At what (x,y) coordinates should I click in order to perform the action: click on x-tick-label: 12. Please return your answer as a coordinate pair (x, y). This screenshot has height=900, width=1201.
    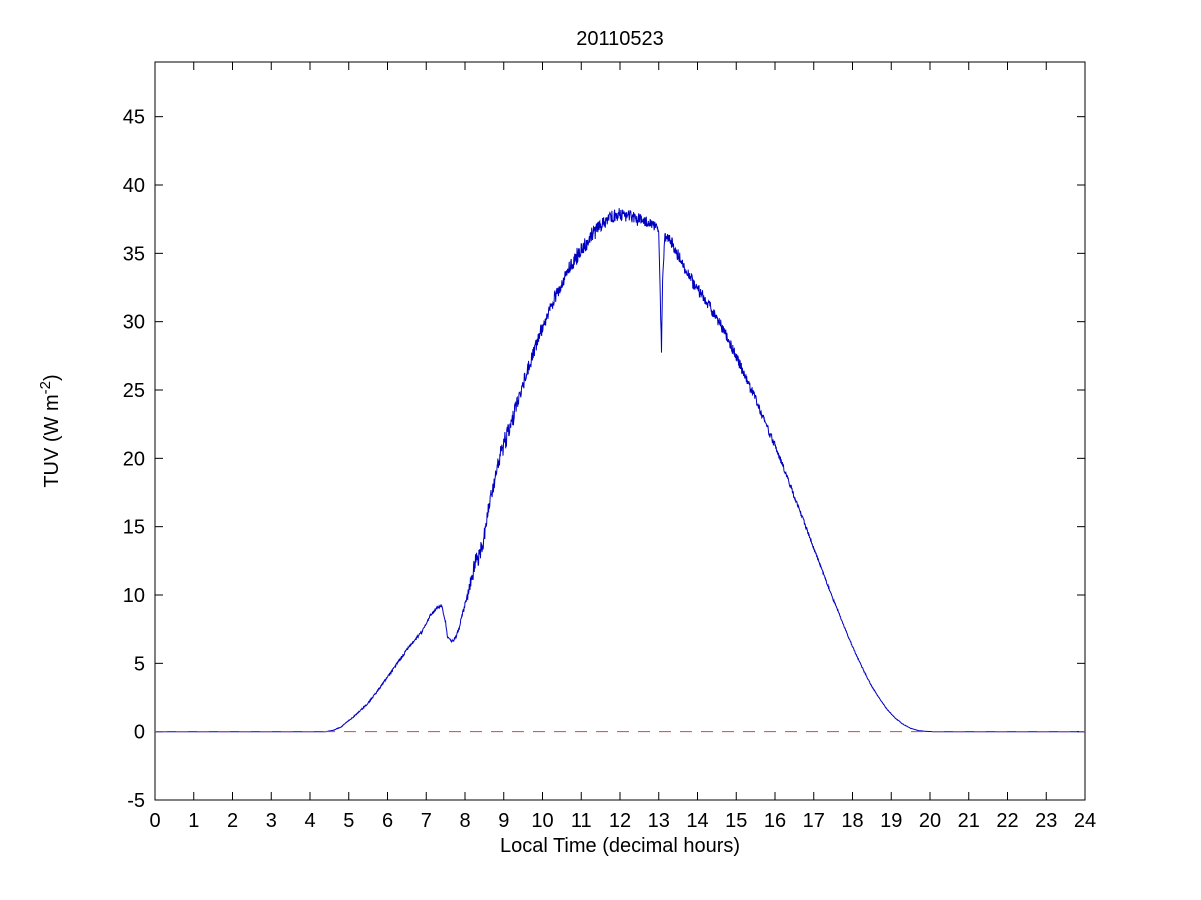
    Looking at the image, I should click on (620, 821).